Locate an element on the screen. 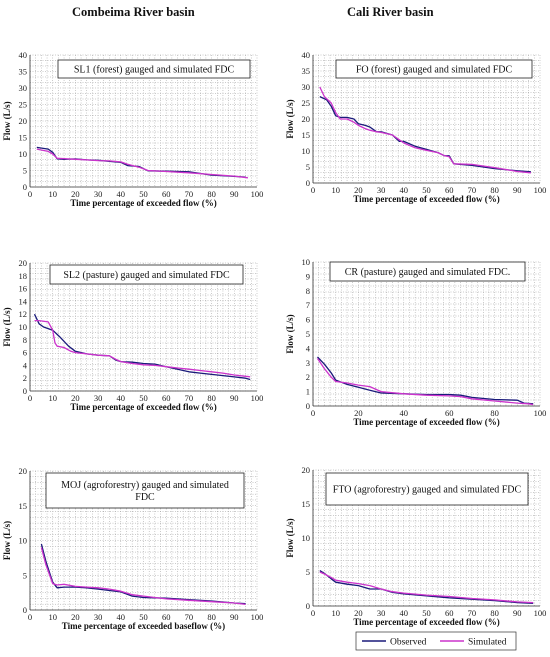  chart-title: FDC is located at coordinates (145, 497).